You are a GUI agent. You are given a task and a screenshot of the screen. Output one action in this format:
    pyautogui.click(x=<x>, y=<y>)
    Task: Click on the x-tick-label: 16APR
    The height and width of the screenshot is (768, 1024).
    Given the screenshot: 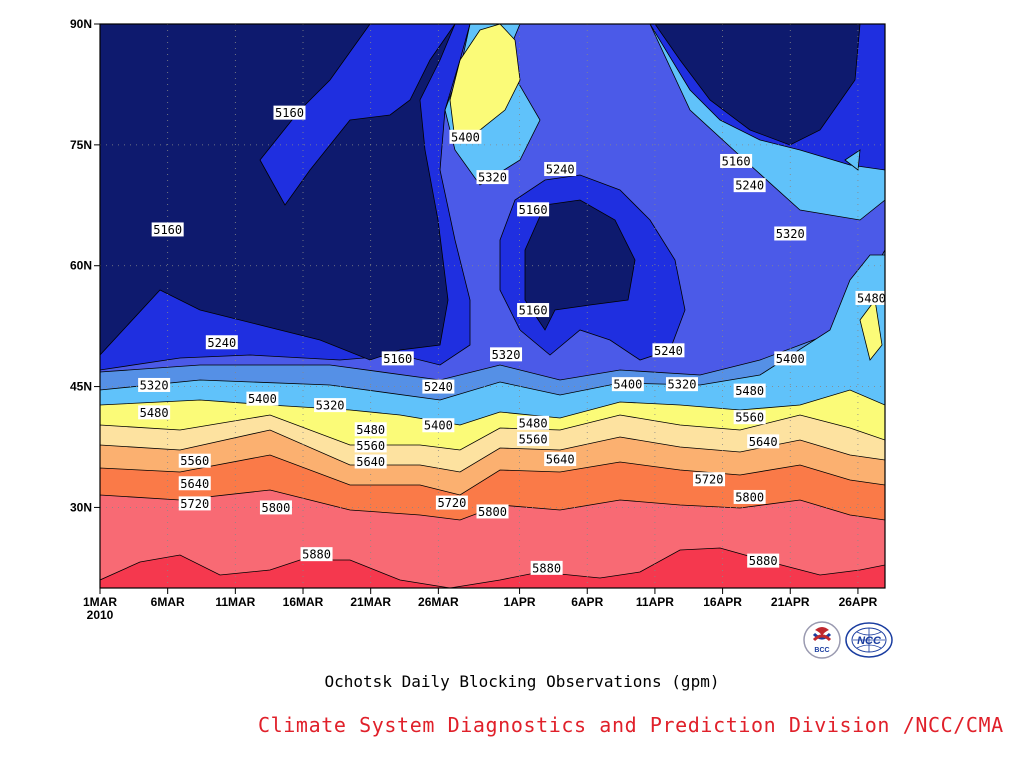 What is the action you would take?
    pyautogui.click(x=722, y=602)
    